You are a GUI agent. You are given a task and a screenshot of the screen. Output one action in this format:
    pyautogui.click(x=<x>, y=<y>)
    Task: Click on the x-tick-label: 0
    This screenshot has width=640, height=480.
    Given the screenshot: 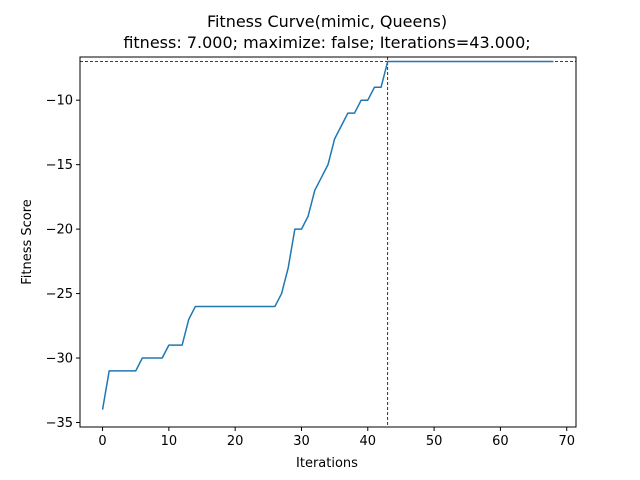 What is the action you would take?
    pyautogui.click(x=102, y=441)
    